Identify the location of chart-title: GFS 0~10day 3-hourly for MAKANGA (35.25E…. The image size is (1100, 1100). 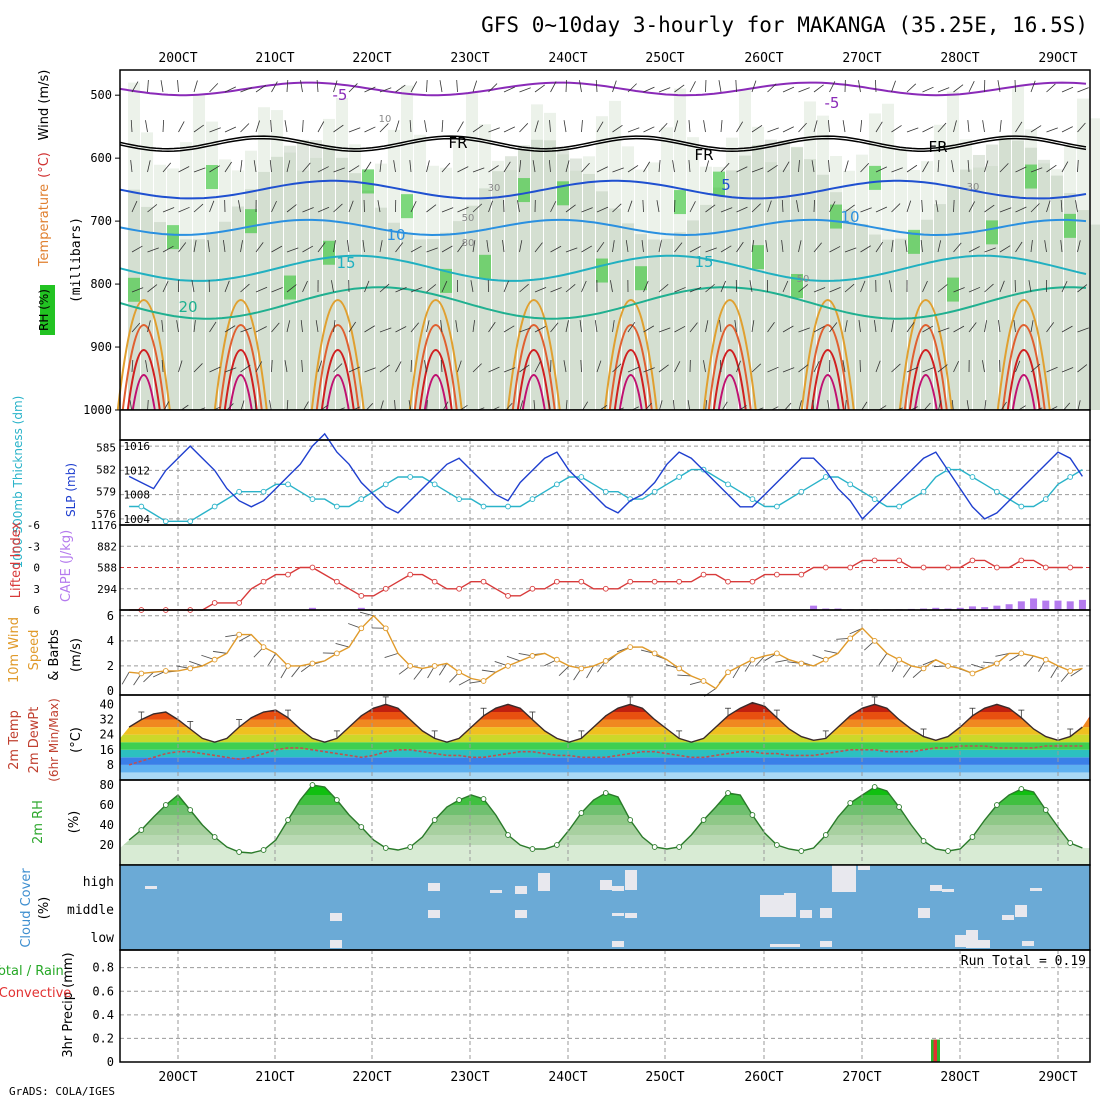
(784, 25).